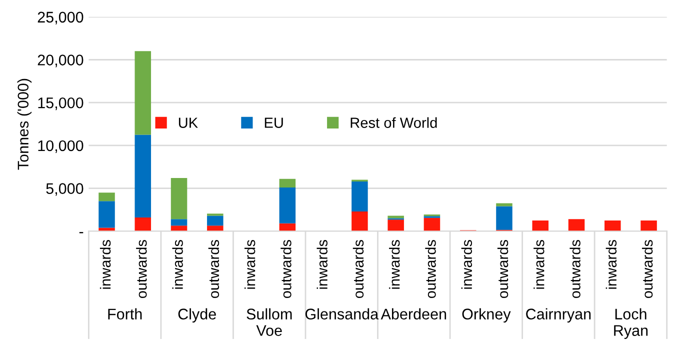  What do you see at coordinates (61, 18) in the screenshot?
I see `y-tick-label: 25,000` at bounding box center [61, 18].